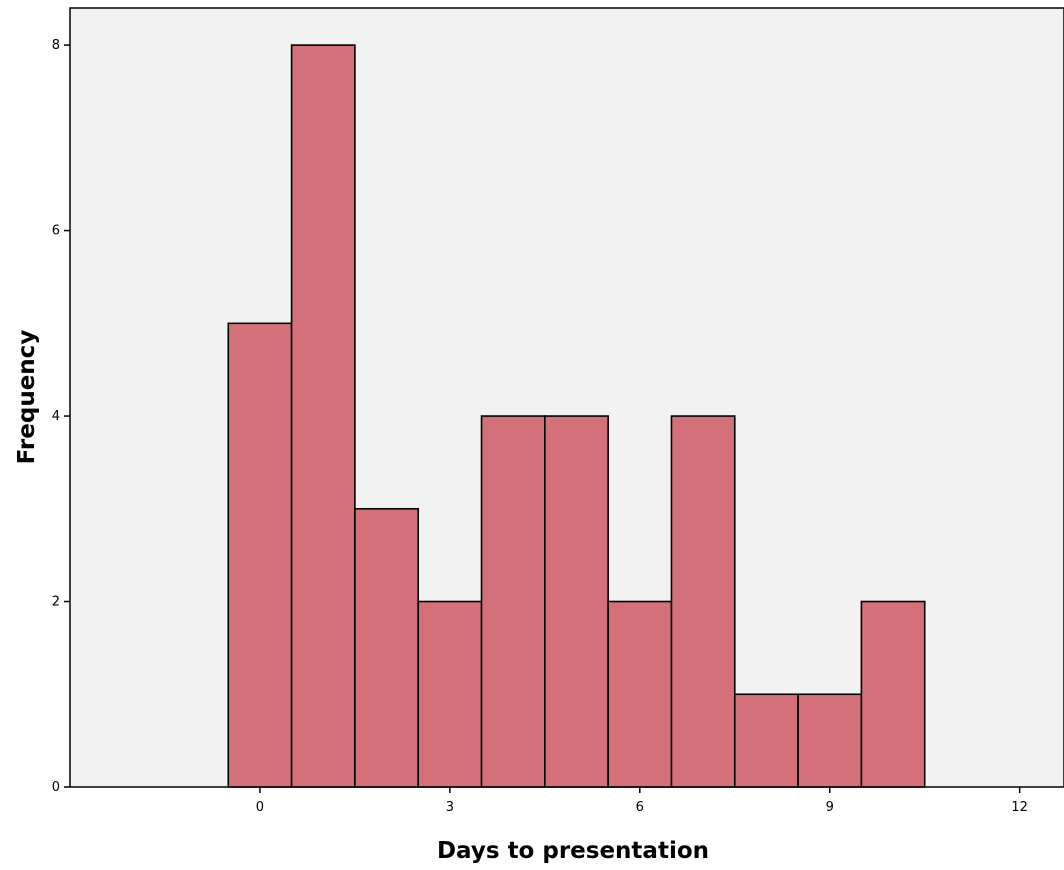  Describe the element at coordinates (56, 602) in the screenshot. I see `y-tick-label-2: 2` at that location.